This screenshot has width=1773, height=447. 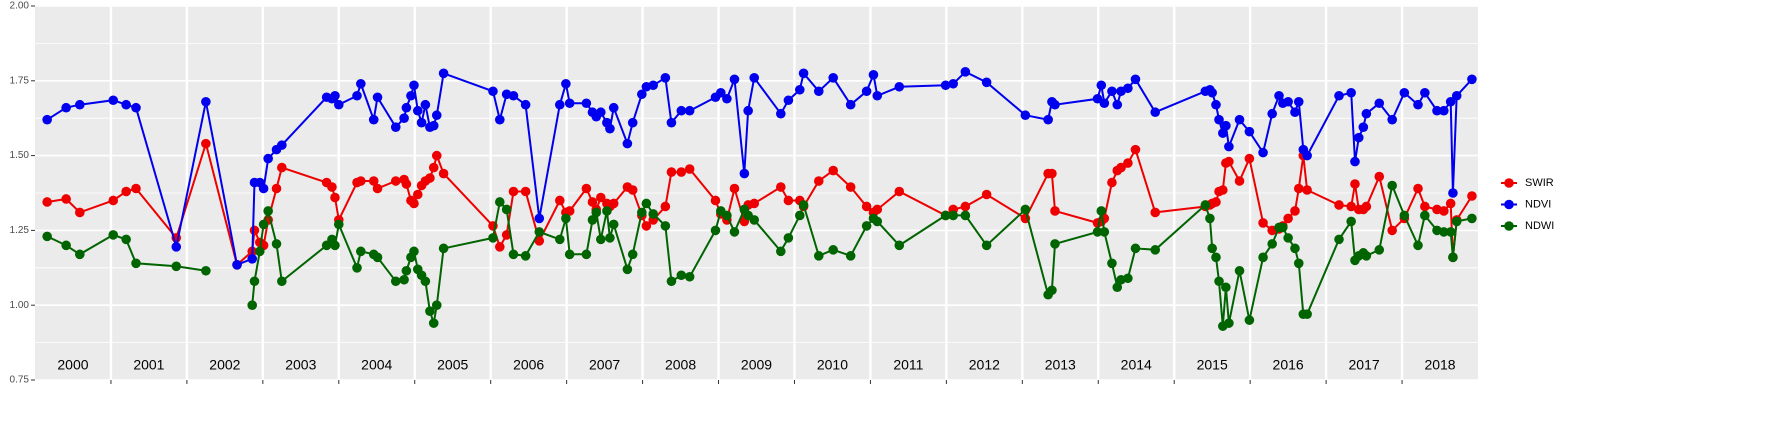 I want to click on year-label: 2001, so click(x=148, y=365).